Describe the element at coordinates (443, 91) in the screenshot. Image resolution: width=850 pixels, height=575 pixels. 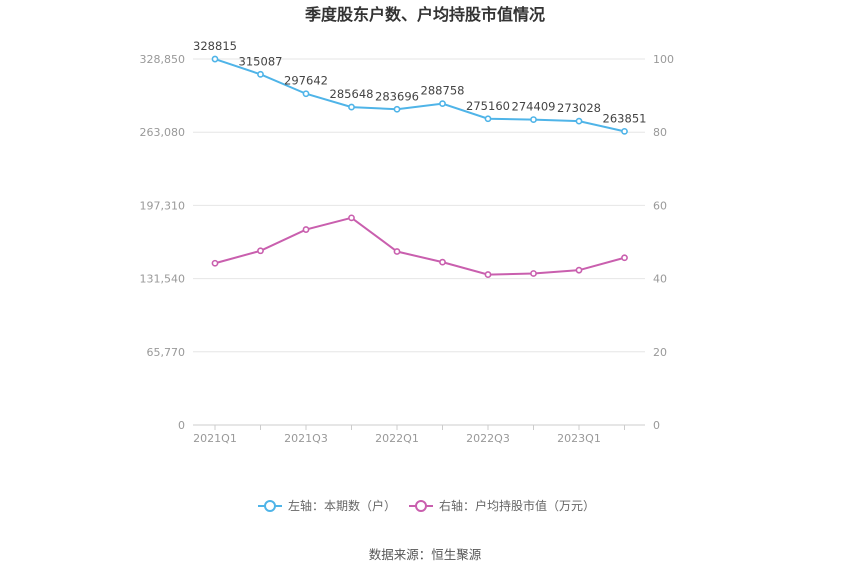
I see `data-label: 288758` at that location.